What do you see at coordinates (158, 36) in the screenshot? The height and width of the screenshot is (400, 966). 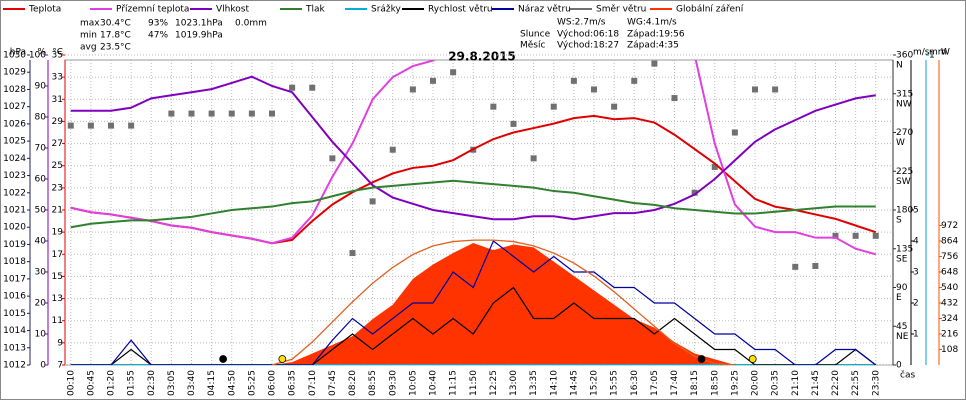 I see `stat-text: 47%` at bounding box center [158, 36].